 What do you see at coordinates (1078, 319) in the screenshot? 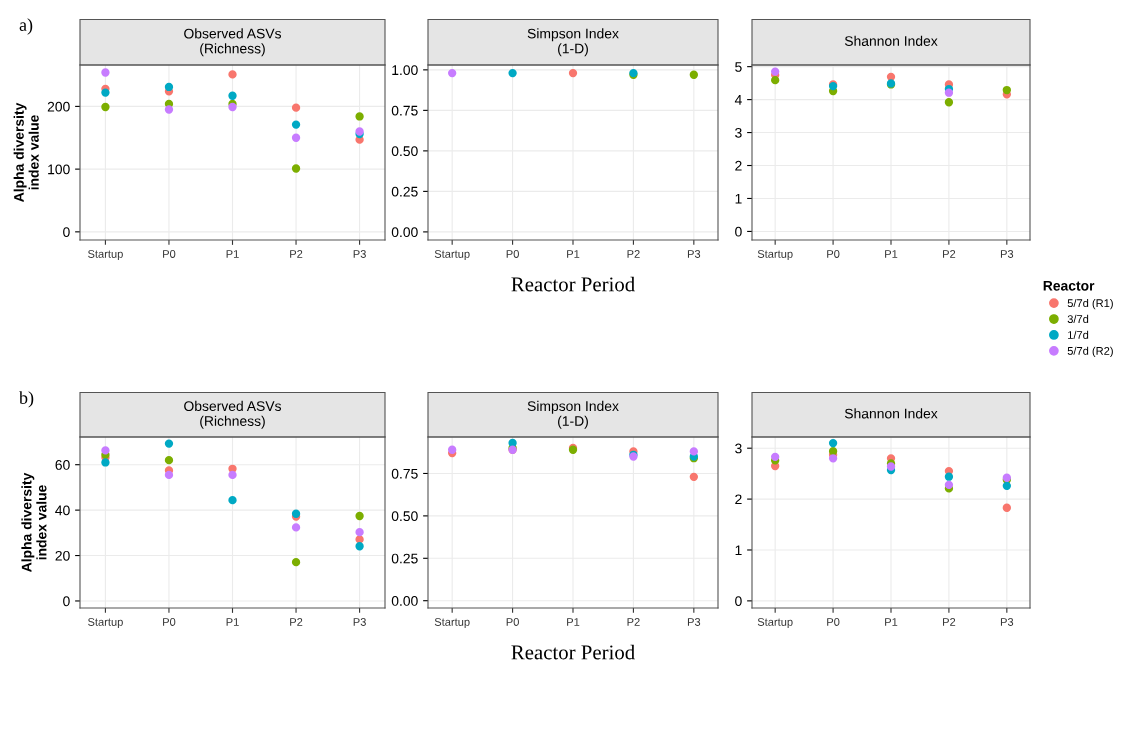
I see `legend-label: 3/7d` at bounding box center [1078, 319].